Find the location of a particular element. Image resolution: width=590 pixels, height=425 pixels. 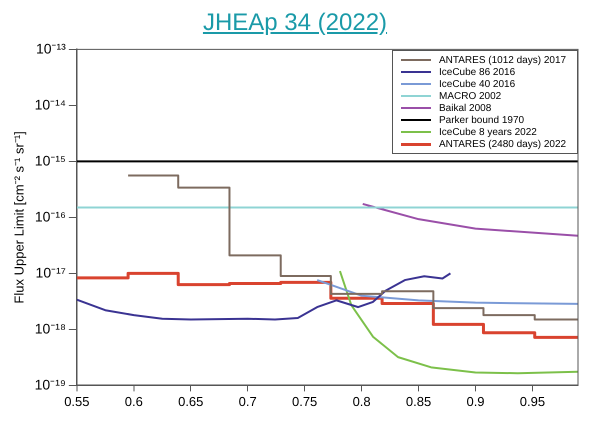

legend-label: Baikal 2008 is located at coordinates (465, 108).